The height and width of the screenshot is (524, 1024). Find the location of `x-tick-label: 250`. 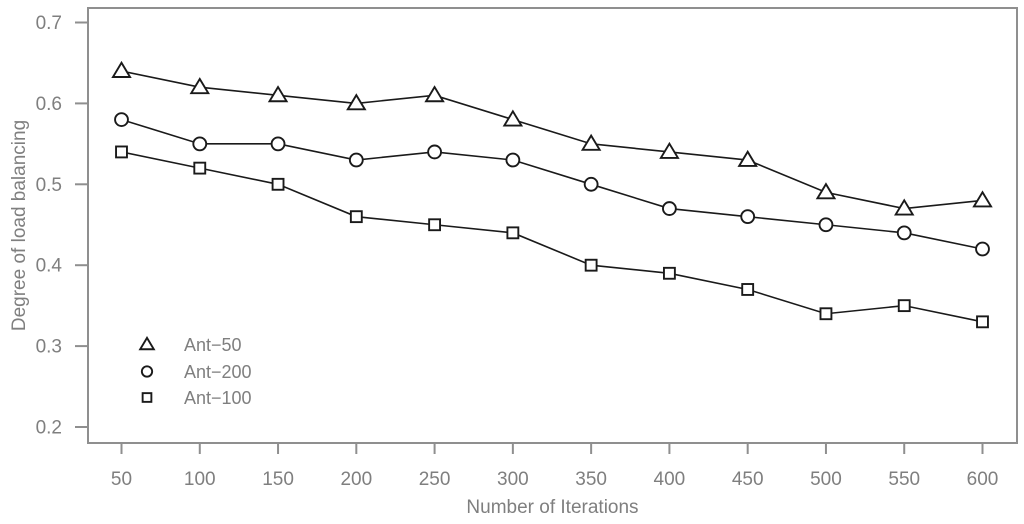

x-tick-label: 250 is located at coordinates (435, 479).